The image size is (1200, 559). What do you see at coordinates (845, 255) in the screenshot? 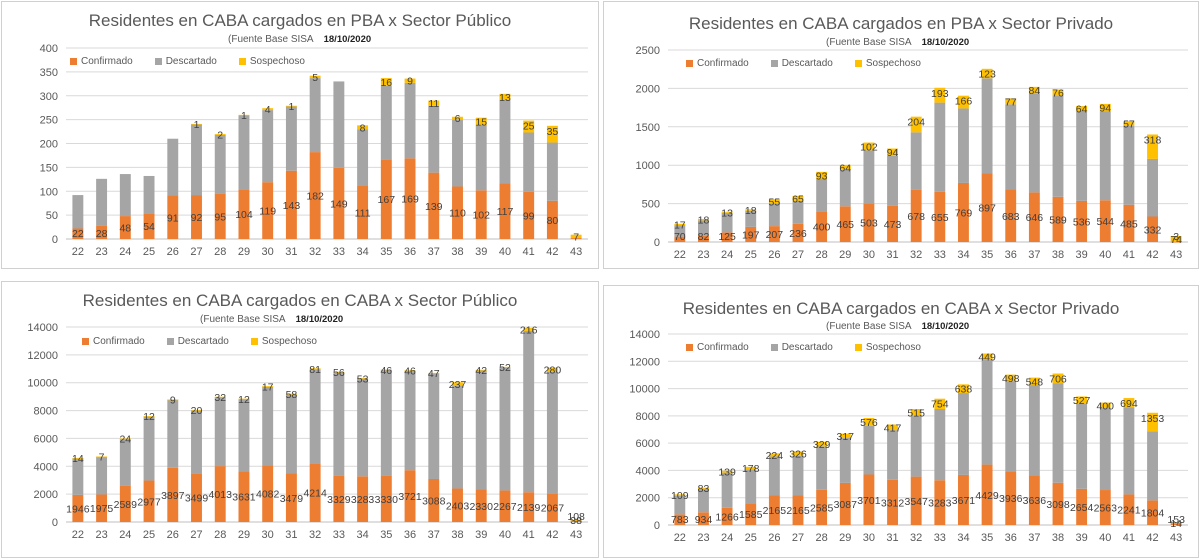
I see `x-tick-label: 29` at bounding box center [845, 255].